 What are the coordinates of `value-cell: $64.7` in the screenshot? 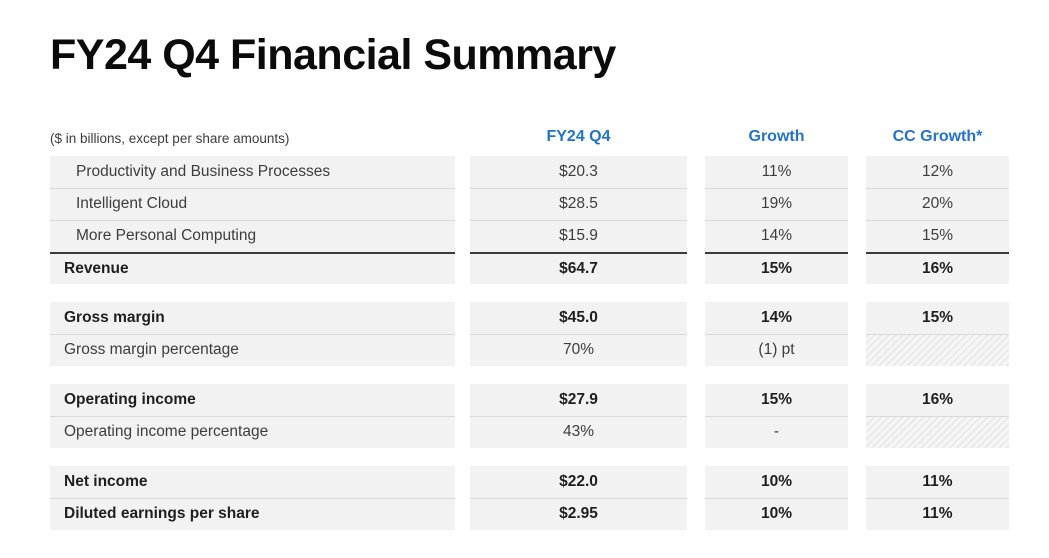 It's located at (578, 267).